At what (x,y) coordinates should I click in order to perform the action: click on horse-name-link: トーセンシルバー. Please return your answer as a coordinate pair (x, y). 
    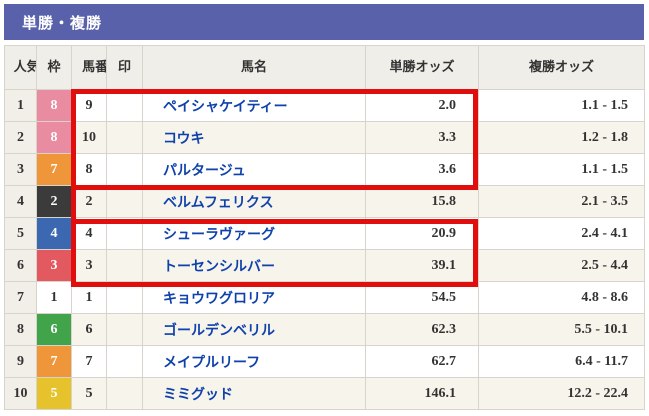
    Looking at the image, I should click on (219, 265).